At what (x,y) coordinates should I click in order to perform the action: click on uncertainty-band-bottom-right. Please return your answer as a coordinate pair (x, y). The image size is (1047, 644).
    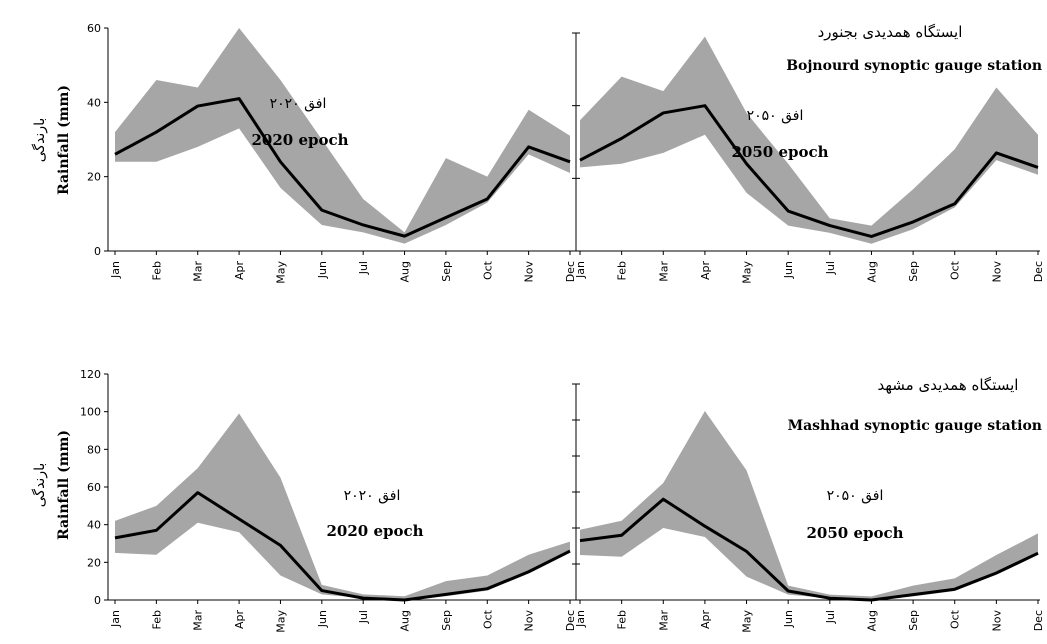
    Looking at the image, I should click on (809, 505).